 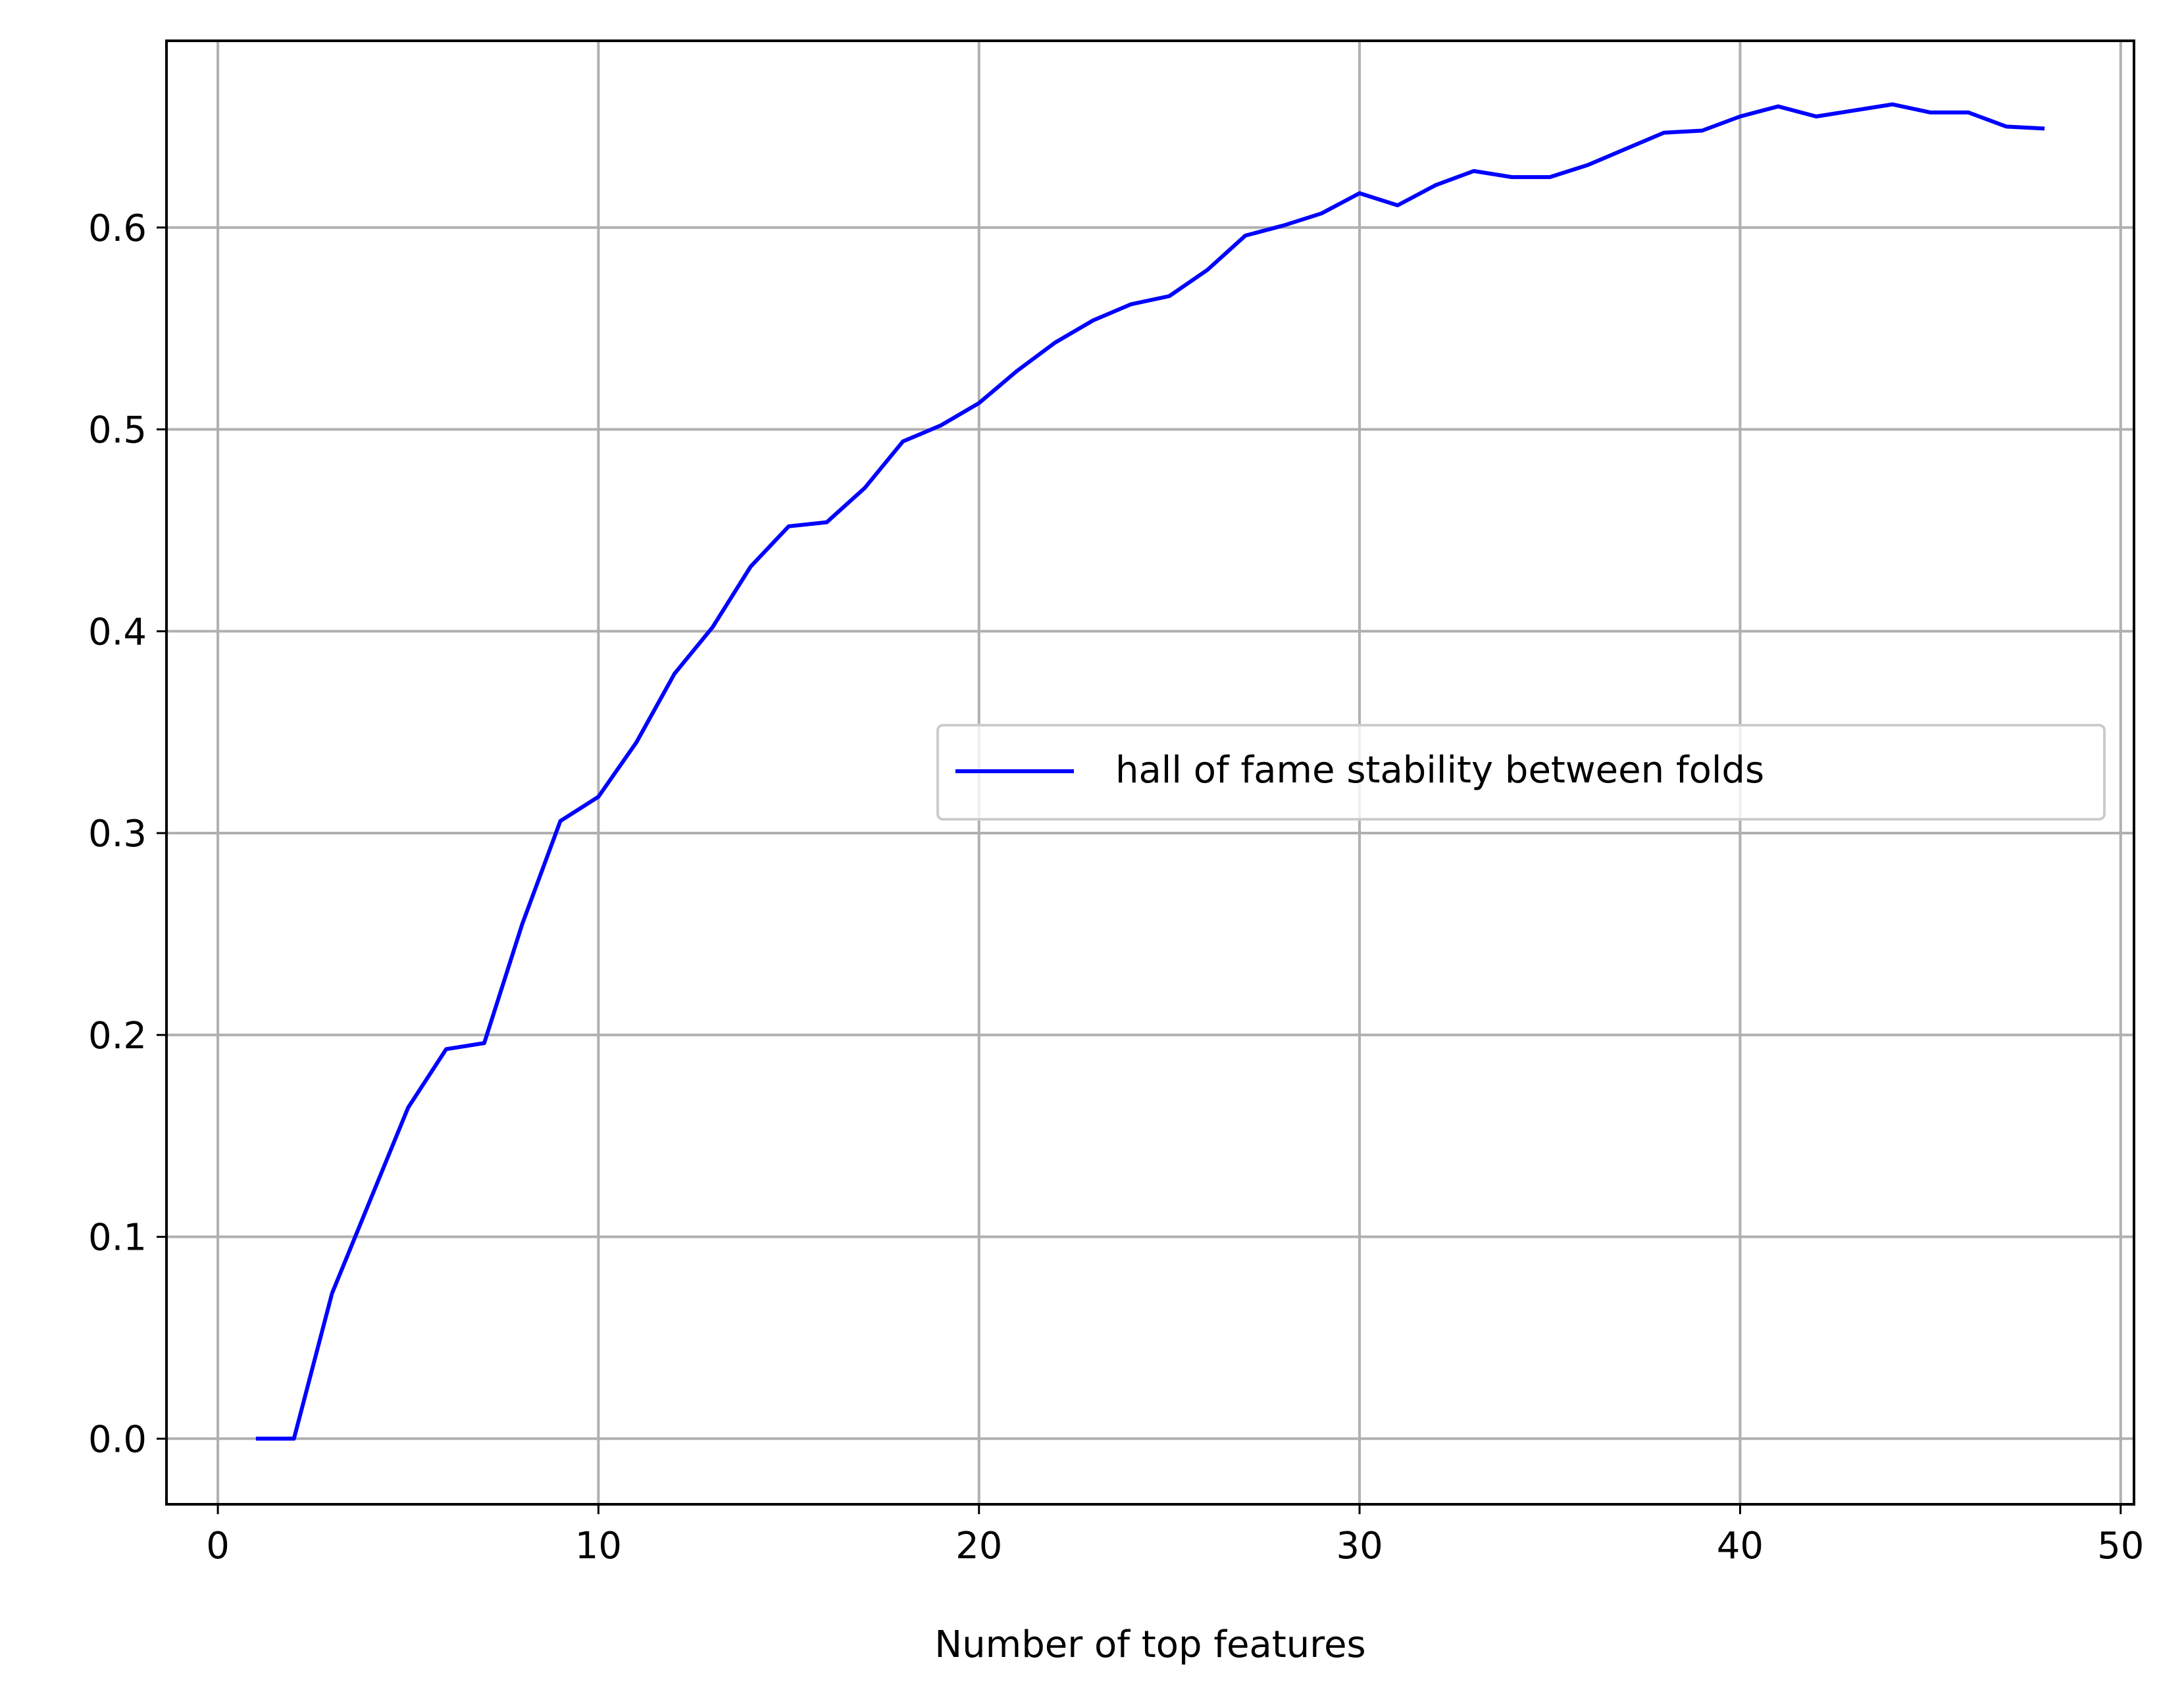 I want to click on x-tick-label: 30, so click(x=1359, y=1546).